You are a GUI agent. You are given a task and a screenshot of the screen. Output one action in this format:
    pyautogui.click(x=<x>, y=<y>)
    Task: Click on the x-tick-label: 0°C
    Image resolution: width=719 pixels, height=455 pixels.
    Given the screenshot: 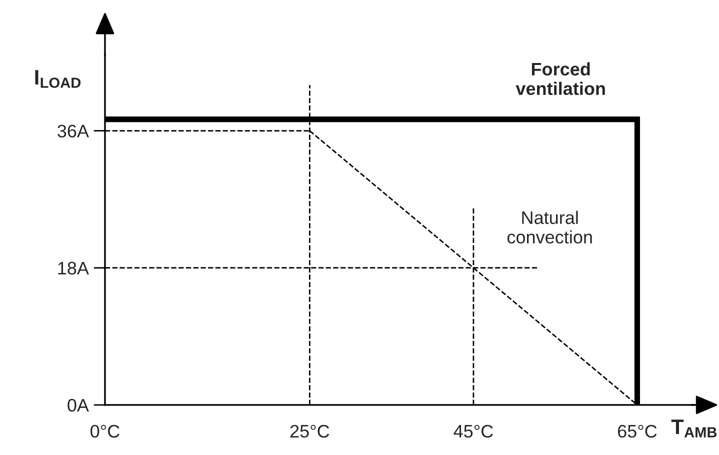 What is the action you would take?
    pyautogui.click(x=105, y=431)
    